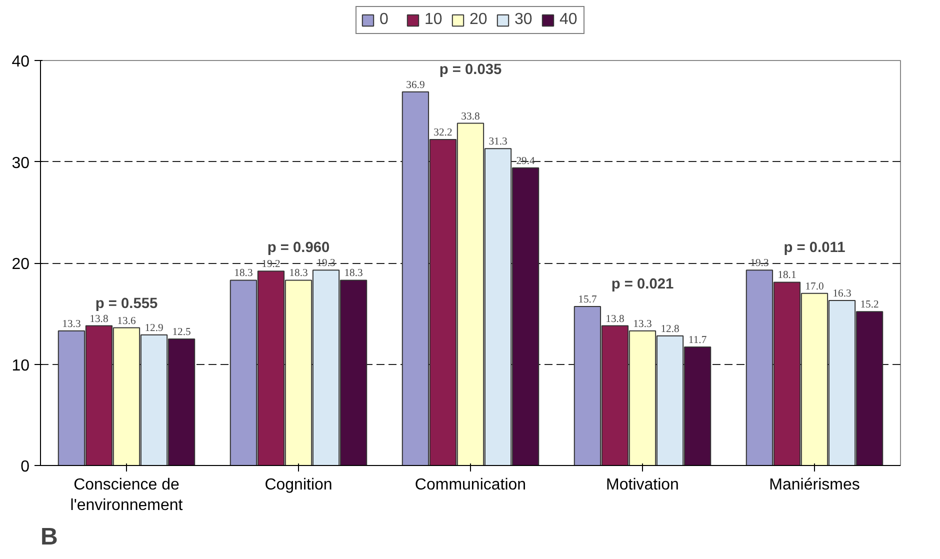 This screenshot has height=559, width=940. I want to click on x-tick-label: Conscience de l'environnement, so click(127, 495).